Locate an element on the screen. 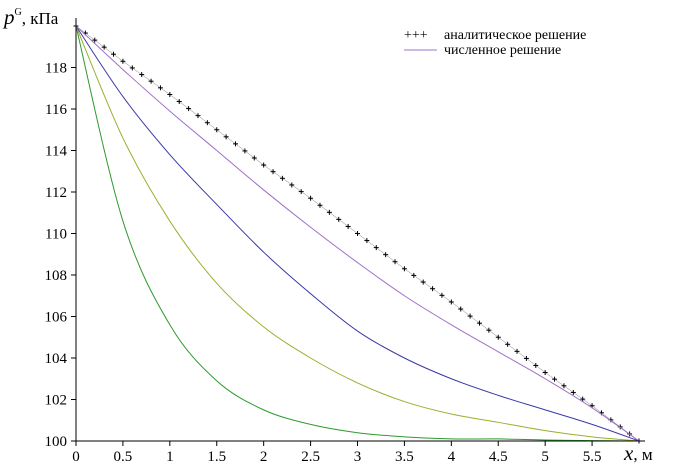 Image resolution: width=677 pixels, height=472 pixels. y-tick-label: 104 is located at coordinates (56, 359).